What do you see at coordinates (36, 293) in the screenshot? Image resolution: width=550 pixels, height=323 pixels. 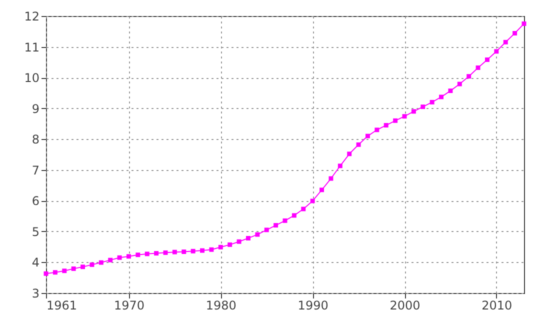 I see `y-tick-label: 3` at bounding box center [36, 293].